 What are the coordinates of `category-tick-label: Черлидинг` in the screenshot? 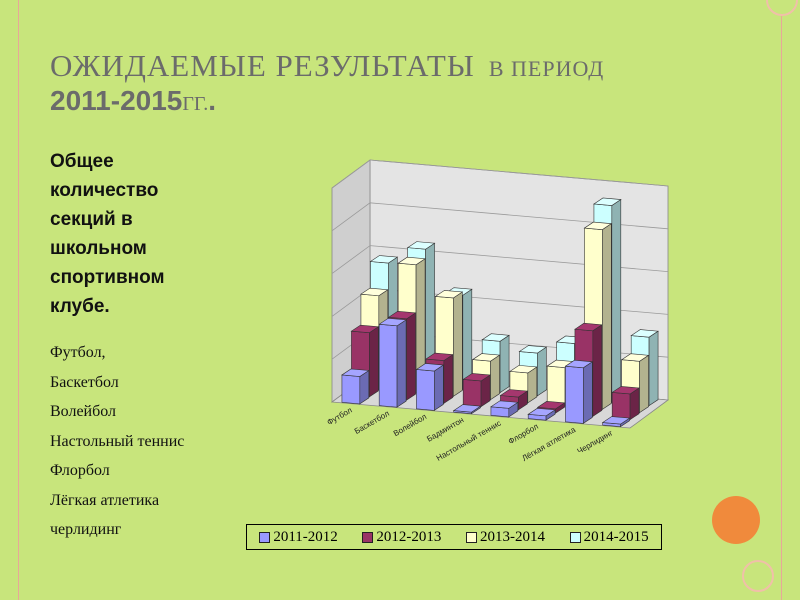 It's located at (595, 442).